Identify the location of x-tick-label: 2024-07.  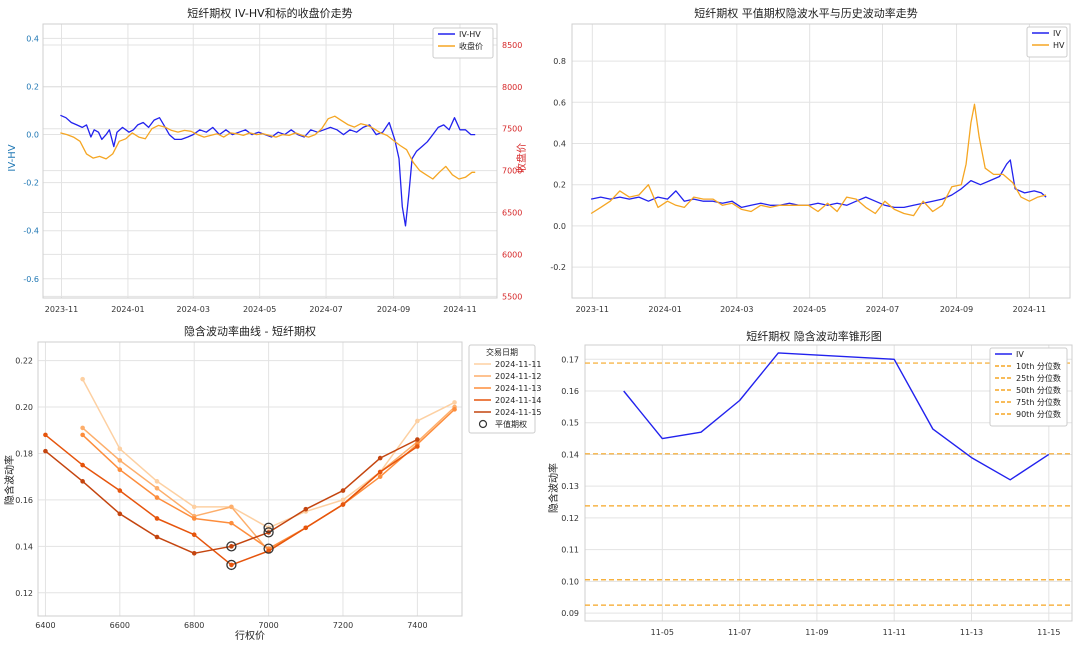
(325, 309).